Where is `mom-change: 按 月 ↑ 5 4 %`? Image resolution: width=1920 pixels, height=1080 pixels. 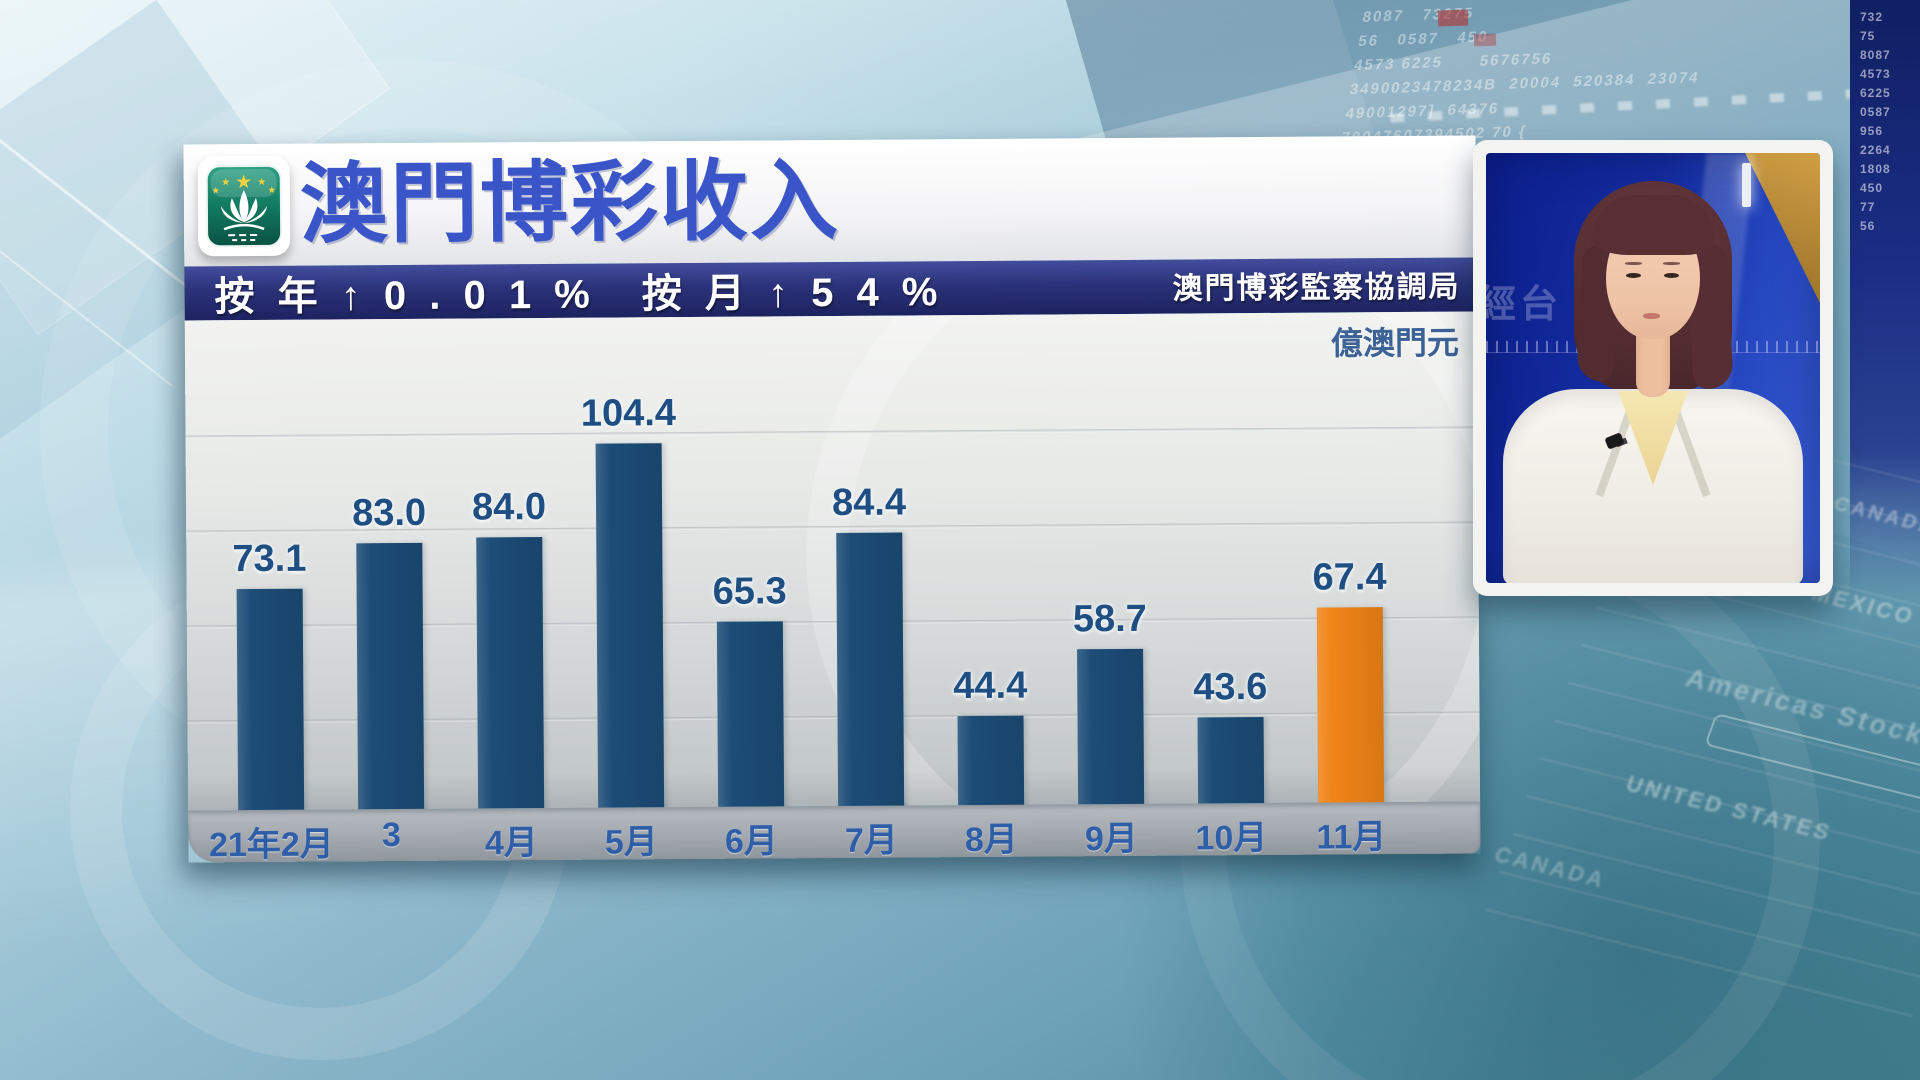
mom-change: 按 月 ↑ 5 4 % is located at coordinates (792, 293).